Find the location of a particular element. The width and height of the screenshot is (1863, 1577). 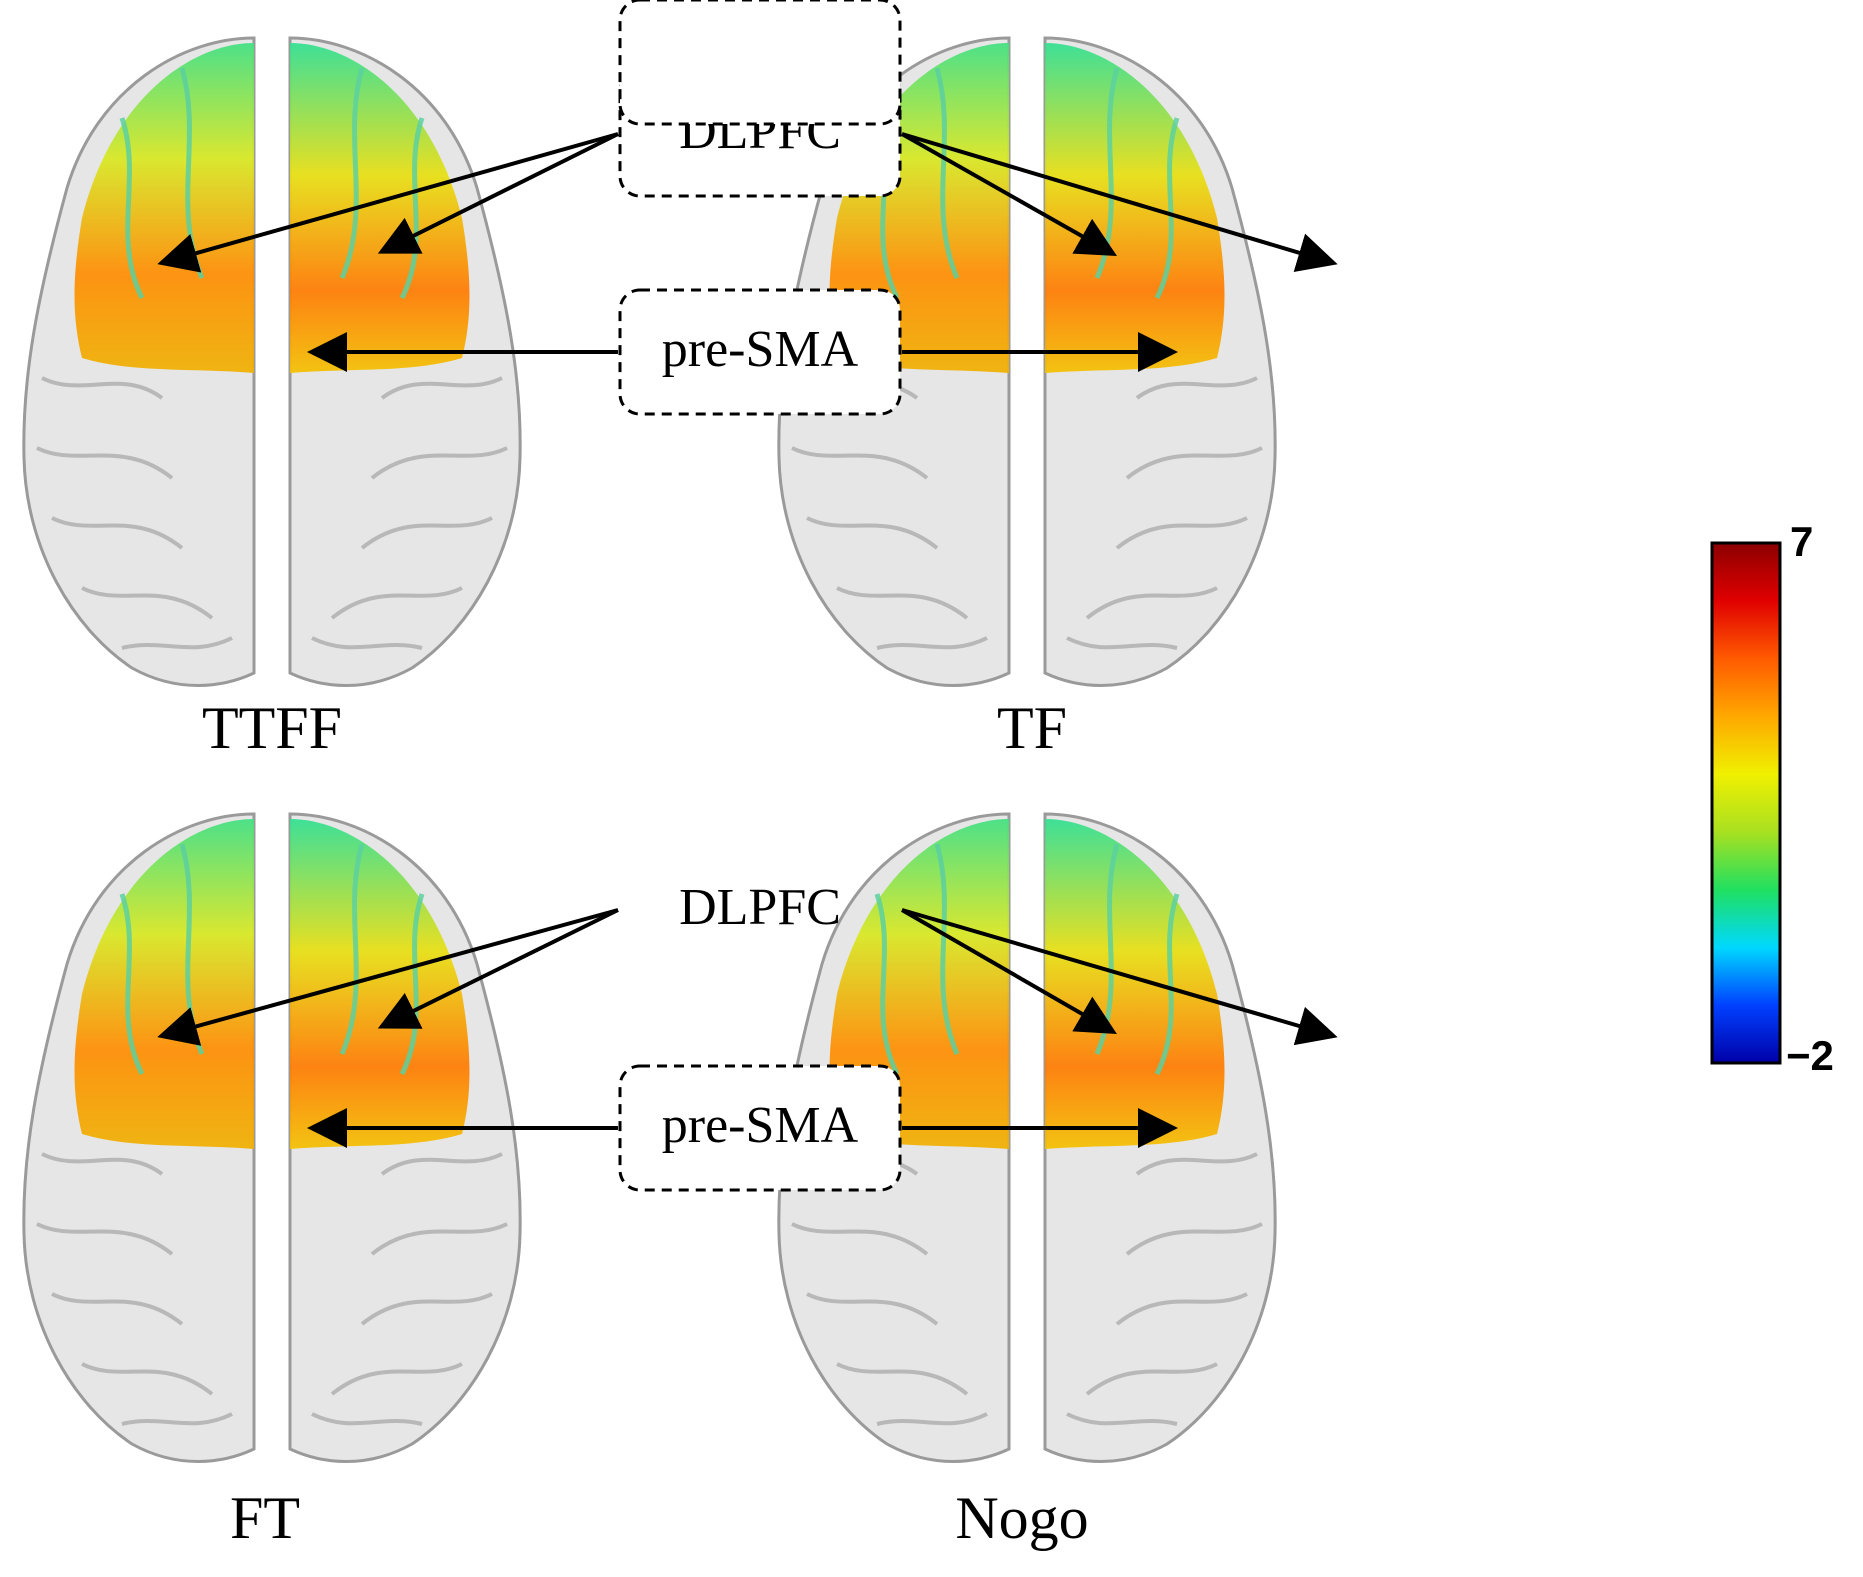

arrow-dlpfc-tf-left is located at coordinates (1009, 194).